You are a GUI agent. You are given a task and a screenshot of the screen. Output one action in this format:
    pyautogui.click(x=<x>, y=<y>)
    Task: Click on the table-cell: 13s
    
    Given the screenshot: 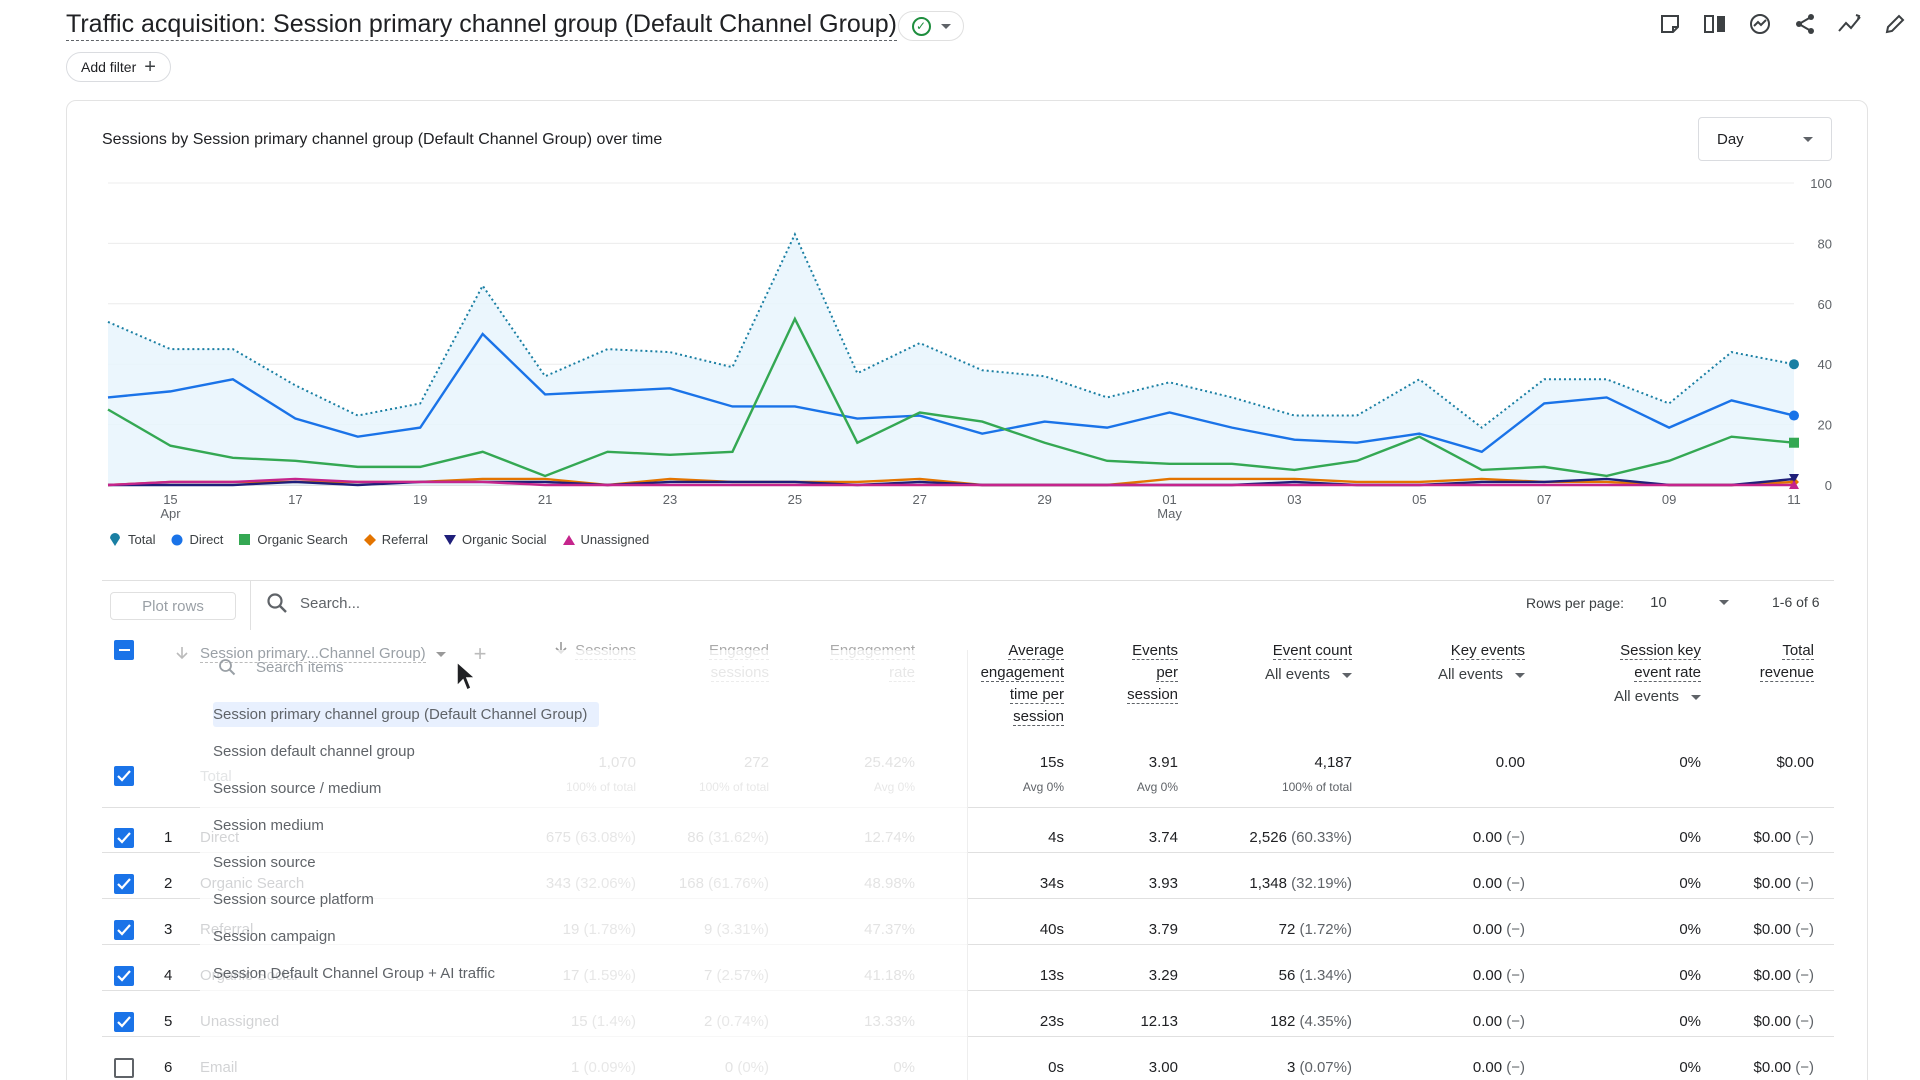 What is the action you would take?
    pyautogui.click(x=1052, y=975)
    